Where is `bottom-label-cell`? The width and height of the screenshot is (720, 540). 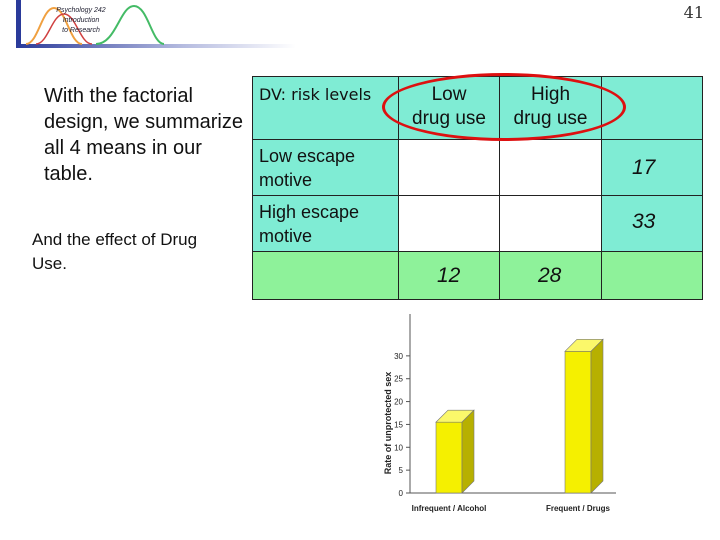
bottom-label-cell is located at coordinates (325, 275).